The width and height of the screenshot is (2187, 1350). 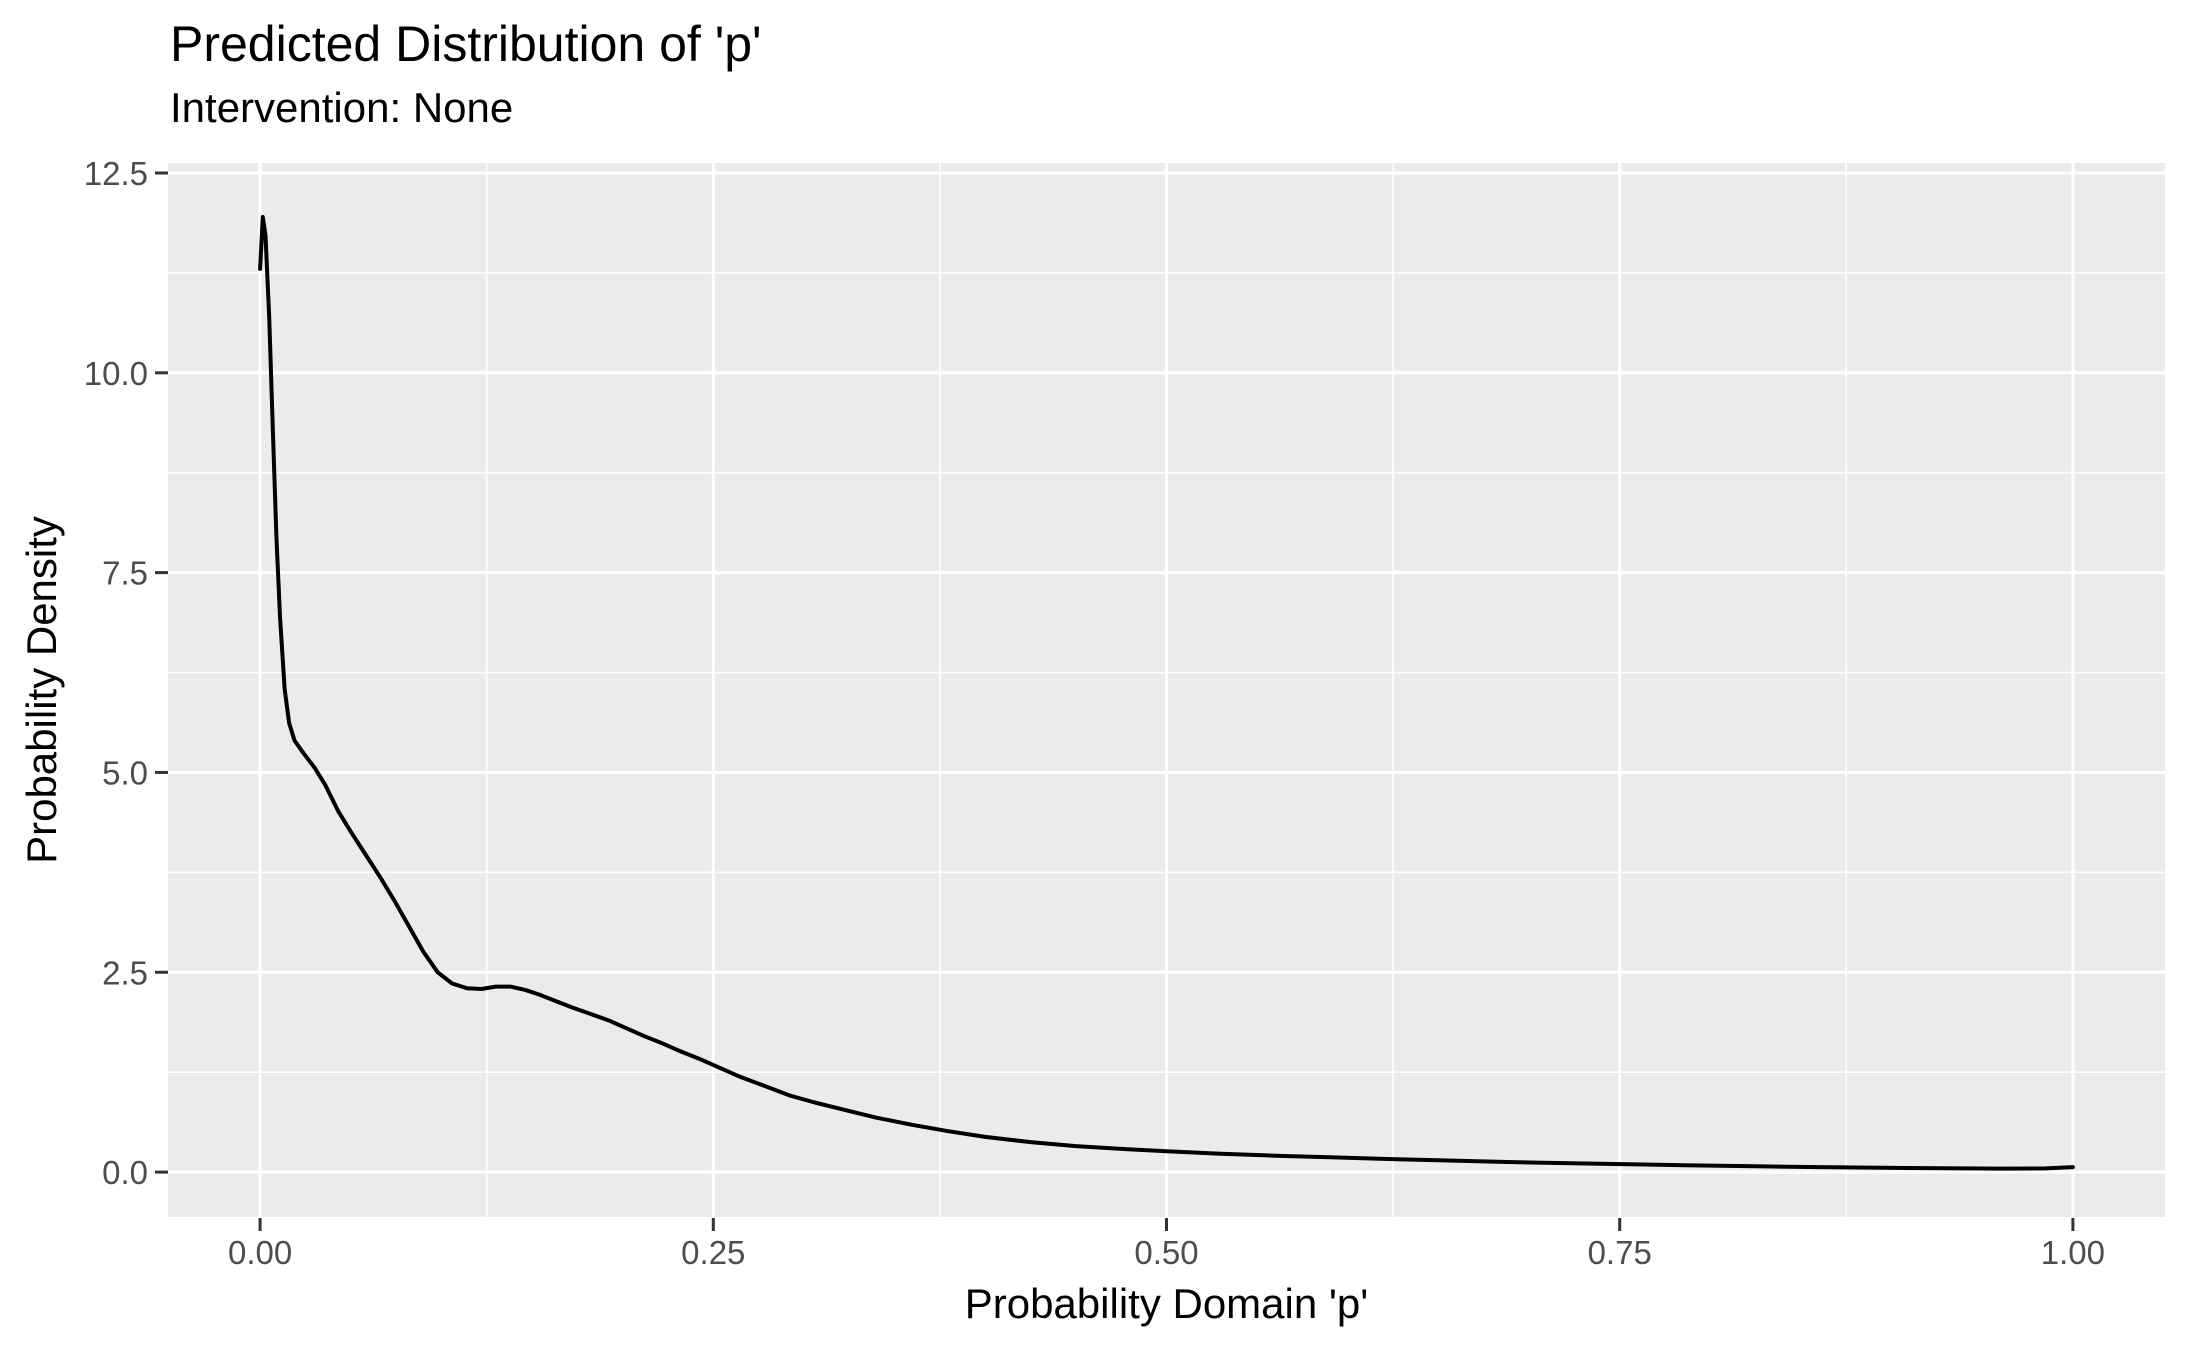 What do you see at coordinates (125, 972) in the screenshot?
I see `y-tick-label: 2.5` at bounding box center [125, 972].